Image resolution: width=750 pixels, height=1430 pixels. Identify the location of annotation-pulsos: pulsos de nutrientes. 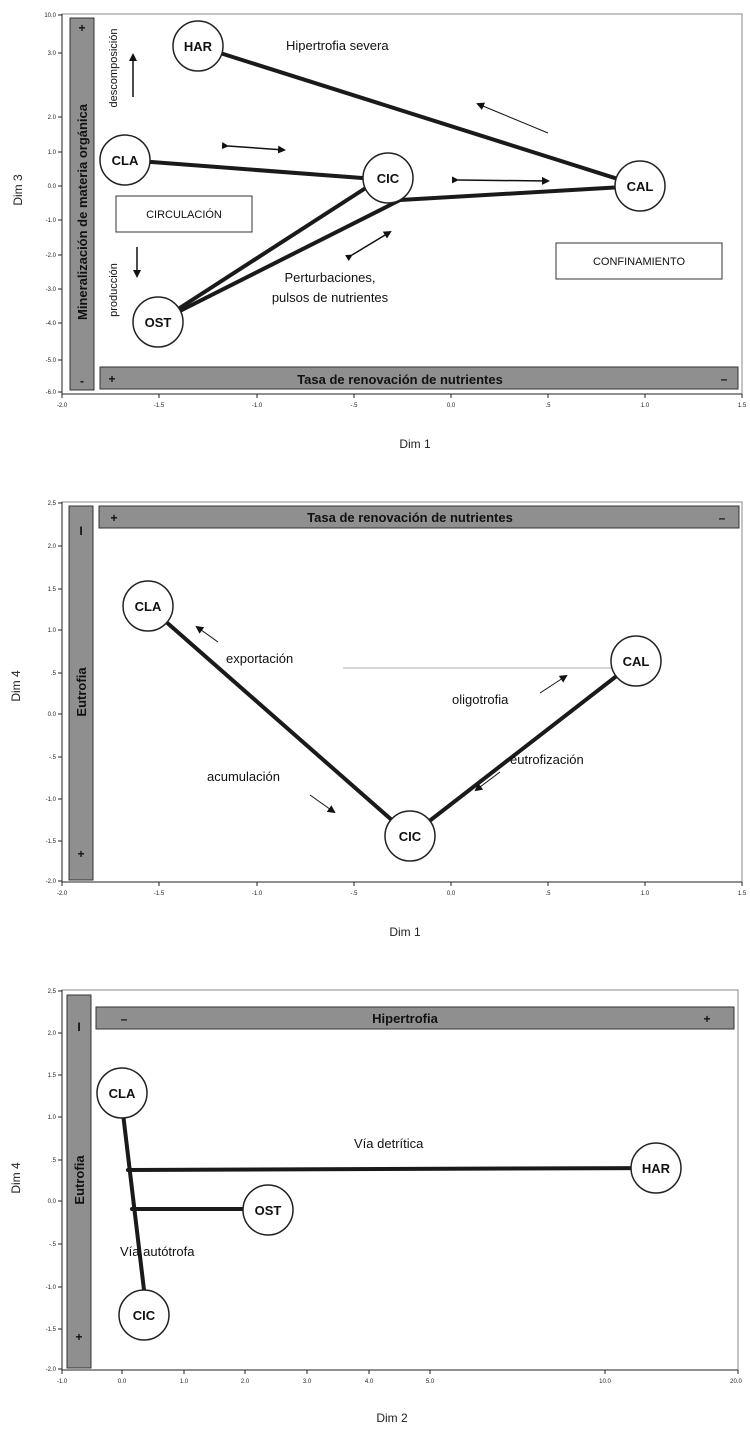
(330, 297).